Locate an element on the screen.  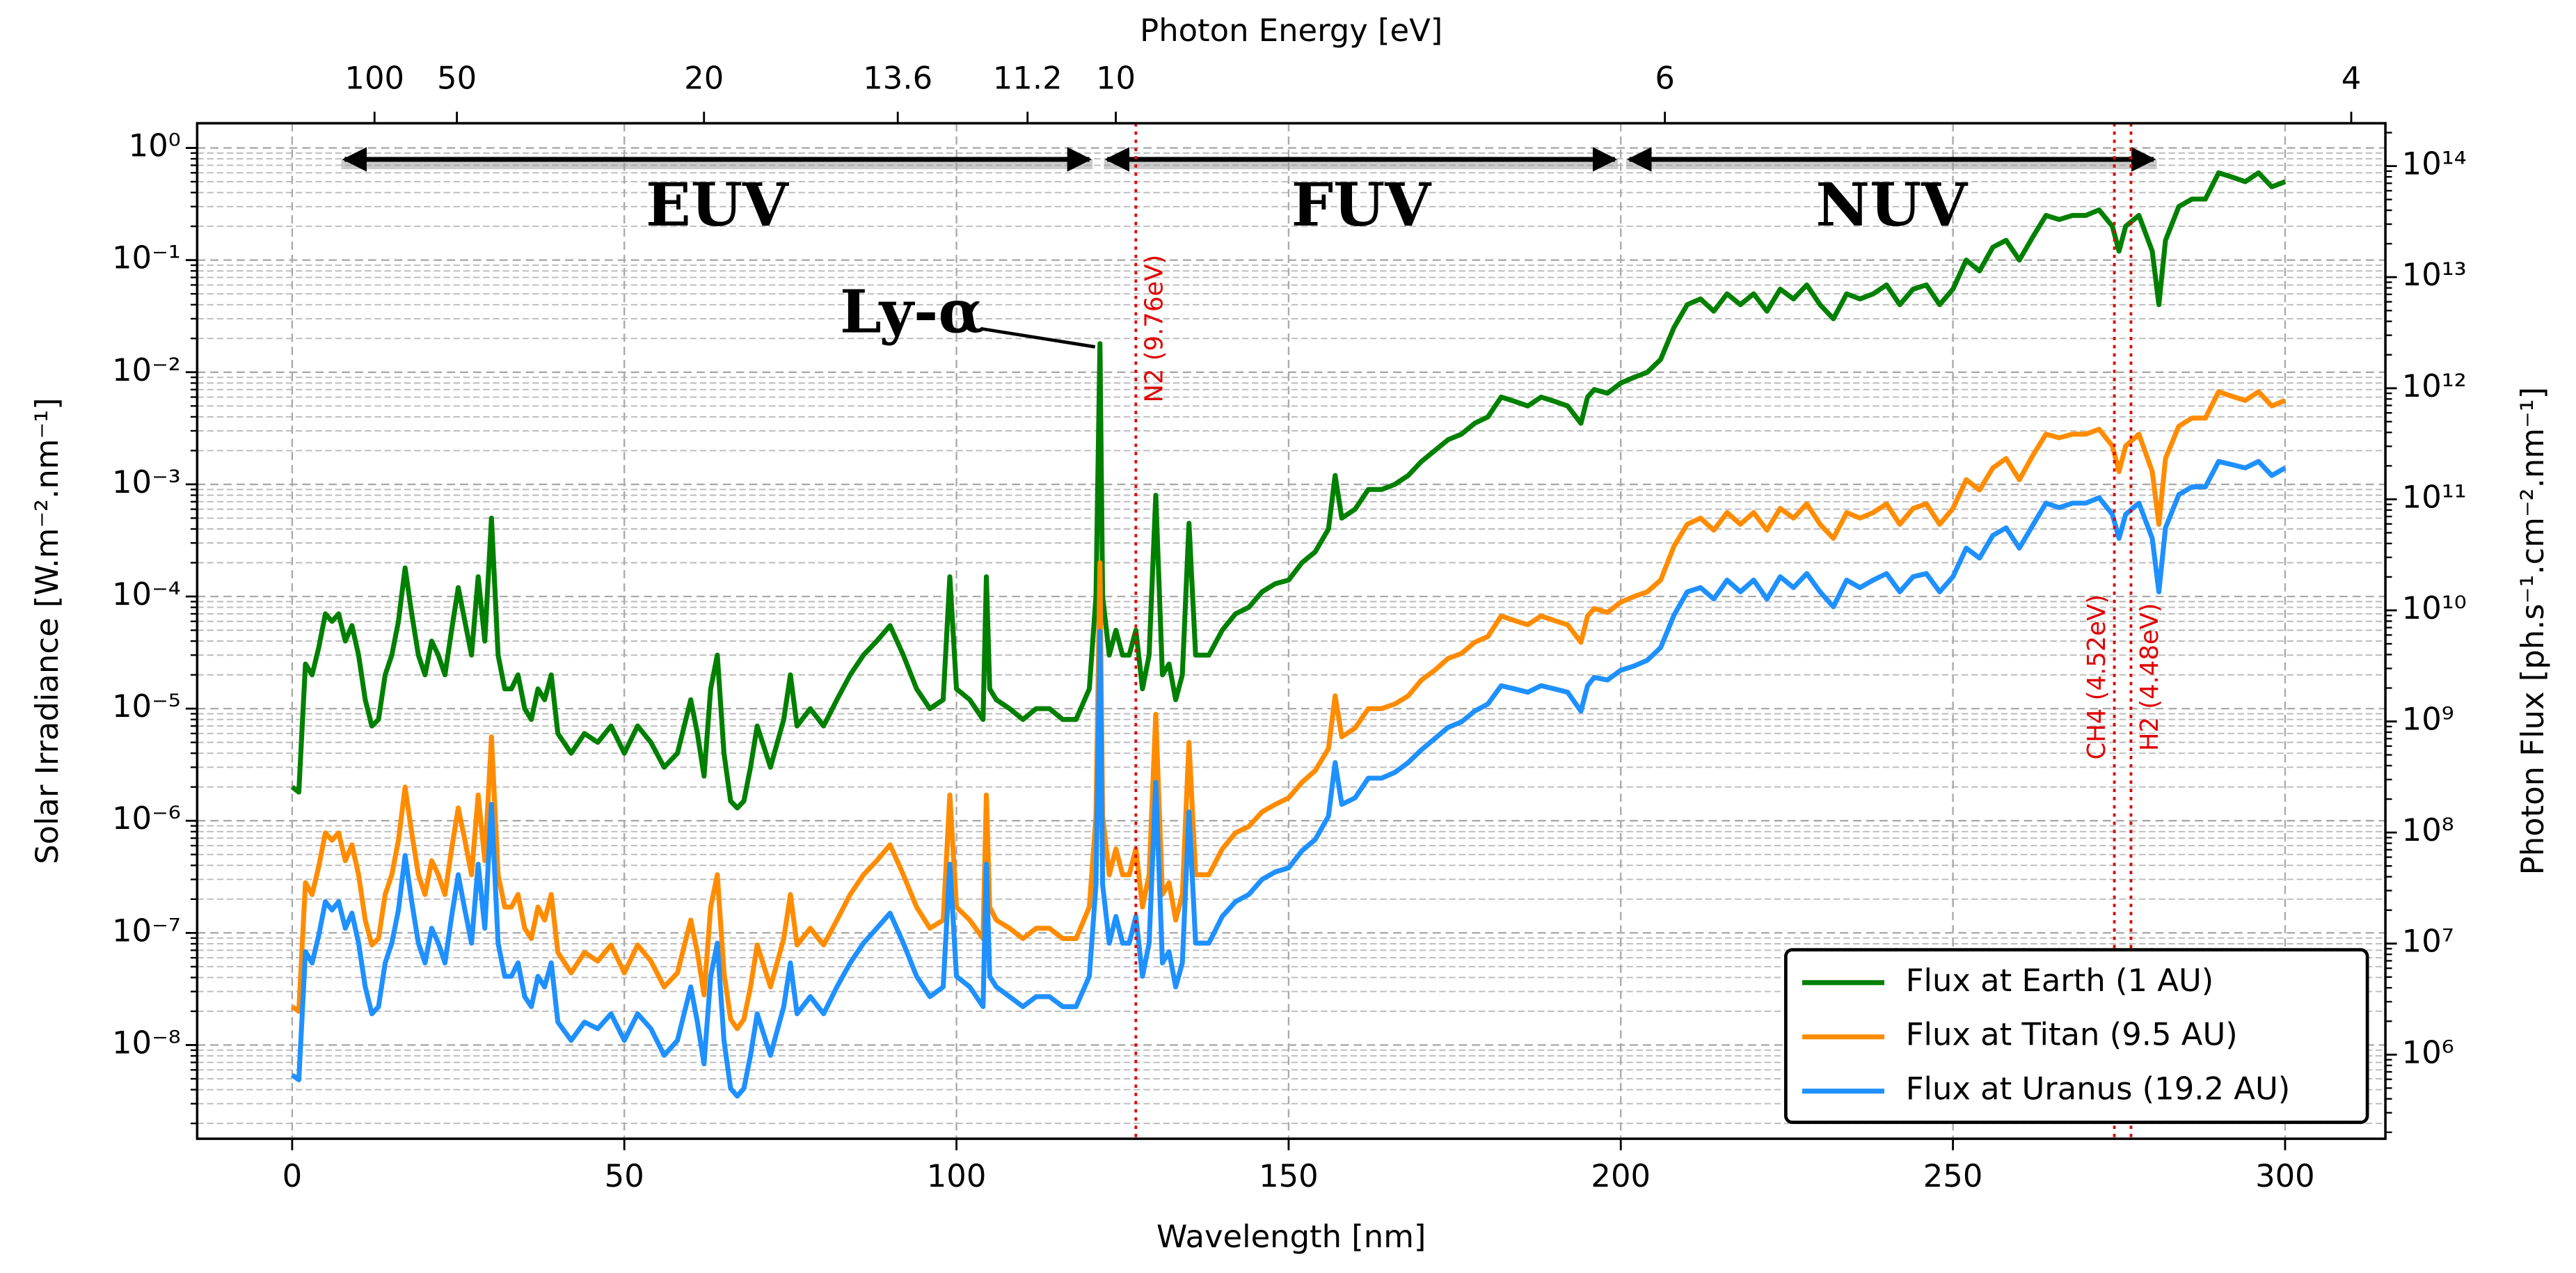
y-tick-label: 10⁻⁵ is located at coordinates (146, 706).